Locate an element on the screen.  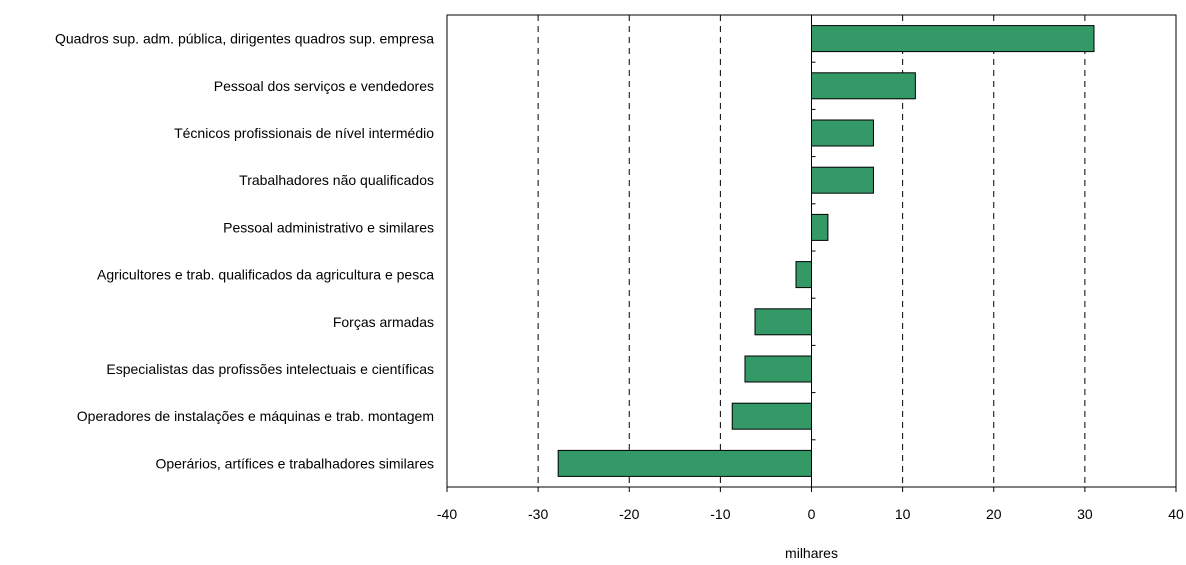
x-tick-label: 40 is located at coordinates (1176, 514).